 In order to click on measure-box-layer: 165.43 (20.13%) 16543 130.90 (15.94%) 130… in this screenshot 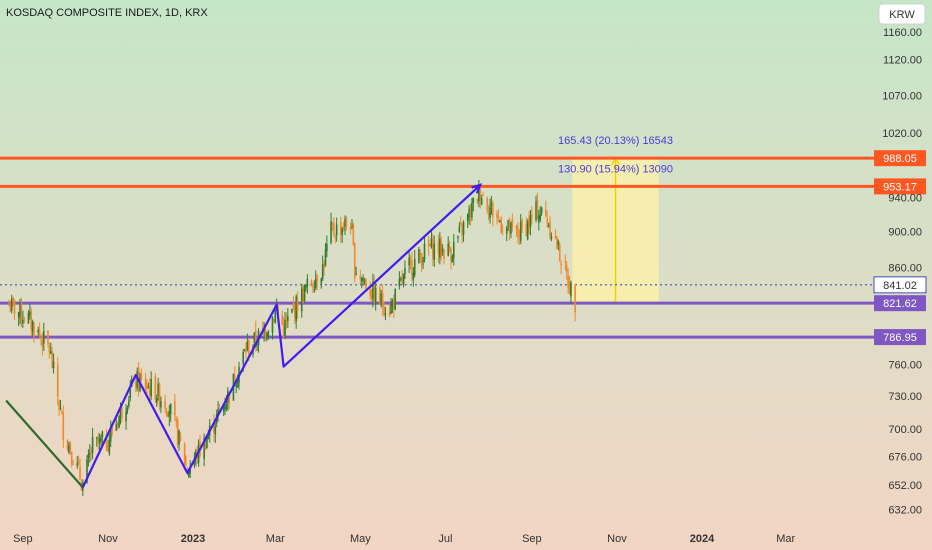, I will do `click(615, 219)`.